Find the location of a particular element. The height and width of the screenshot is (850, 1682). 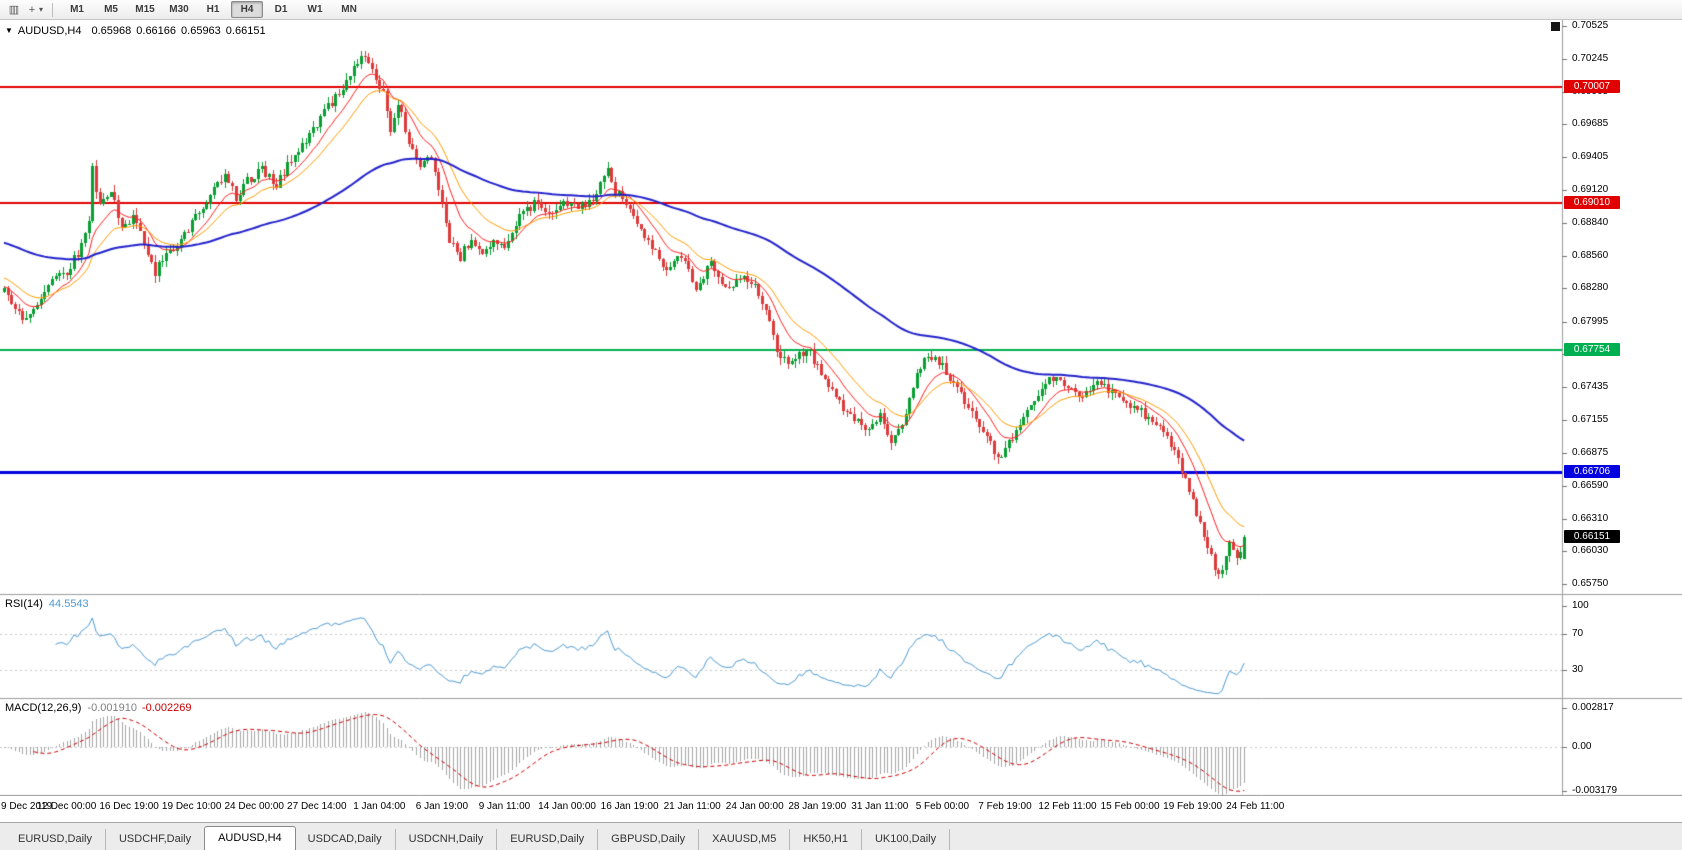

timeframe-button-m5: M5 is located at coordinates (111, 9).